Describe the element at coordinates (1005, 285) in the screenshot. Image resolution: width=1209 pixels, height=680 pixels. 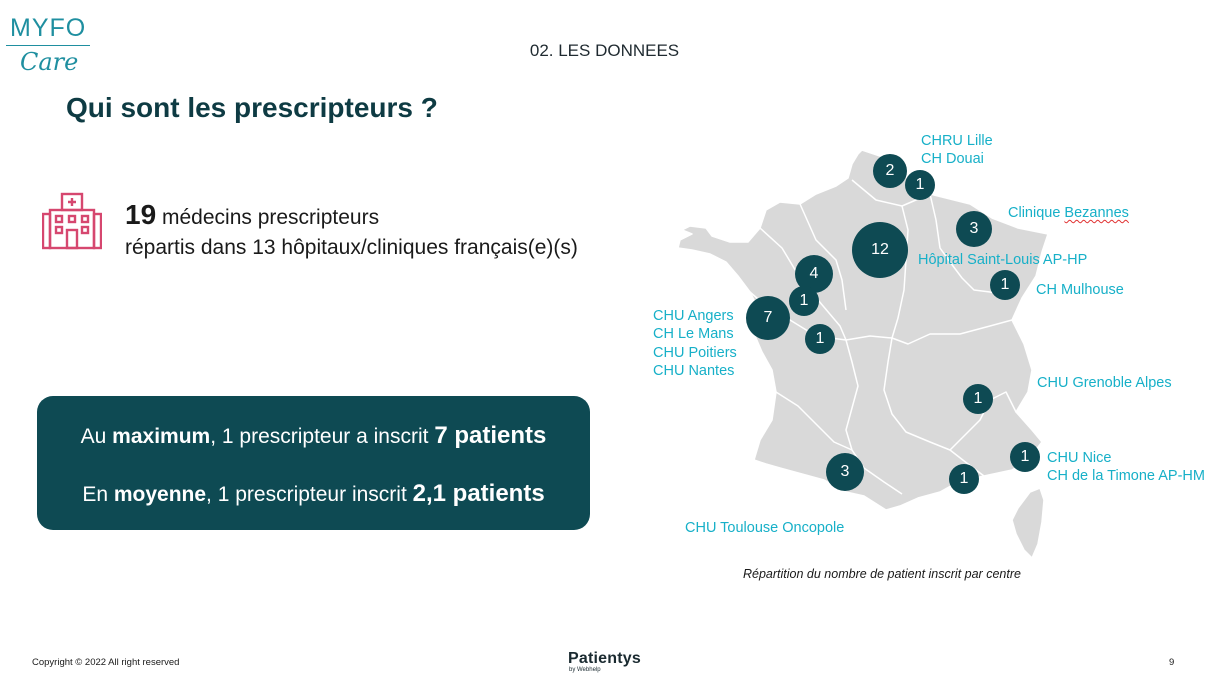
I see `bubble-mulhouse: 1` at that location.